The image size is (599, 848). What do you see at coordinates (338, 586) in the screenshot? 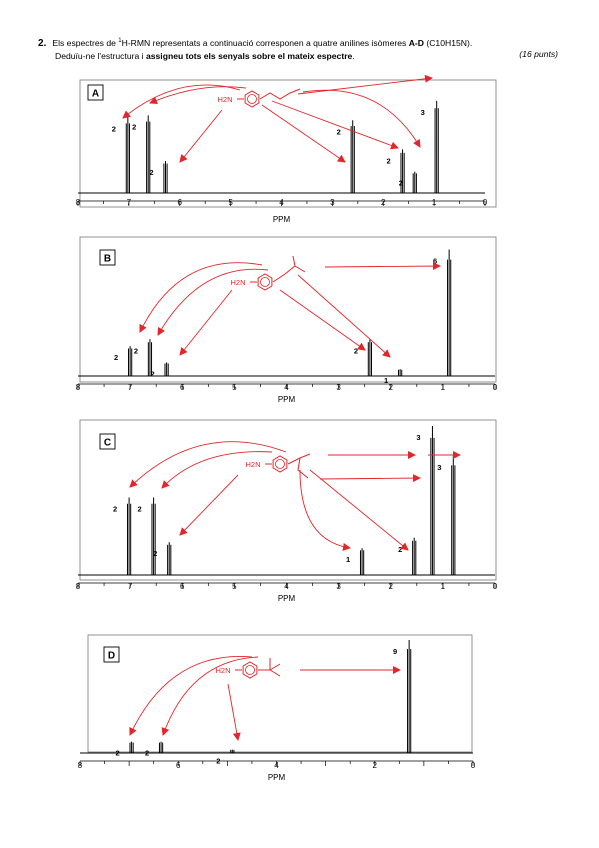
I see `spectrum-C-tick-label: 3` at bounding box center [338, 586].